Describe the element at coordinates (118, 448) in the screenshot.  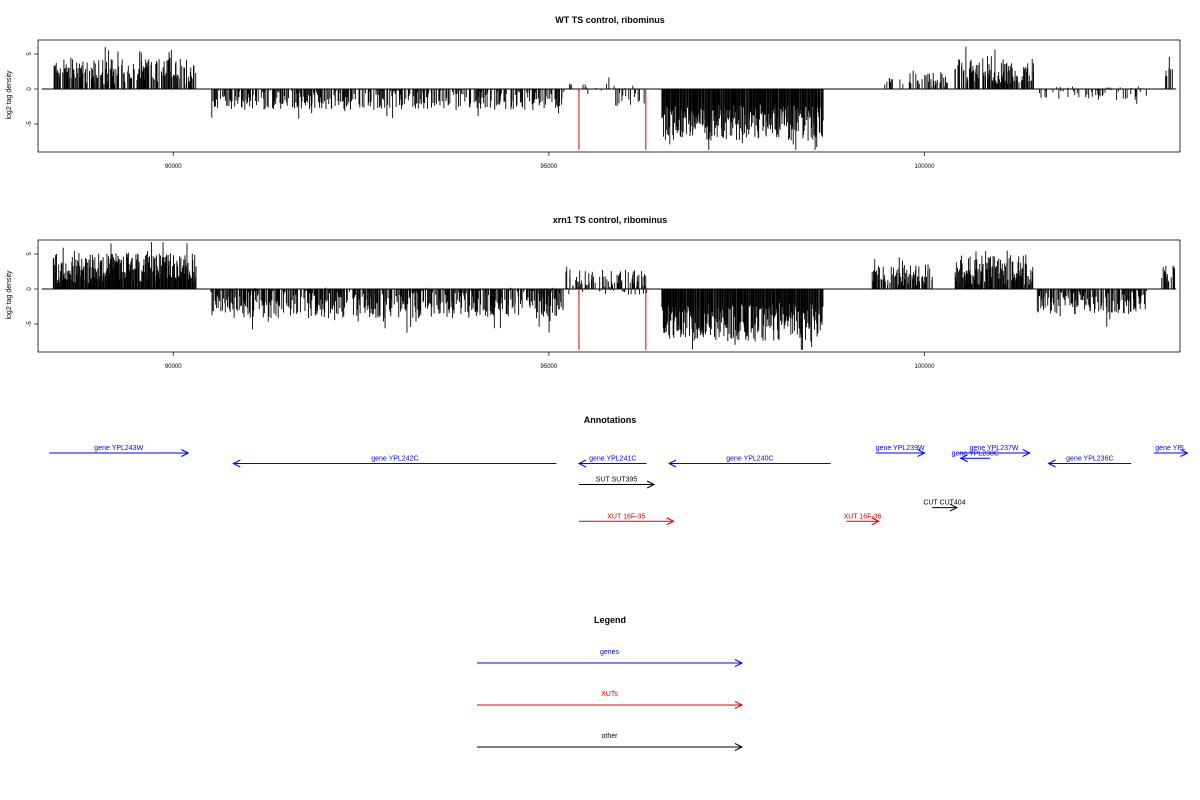
I see `annotation-label: gene YPL243W` at that location.